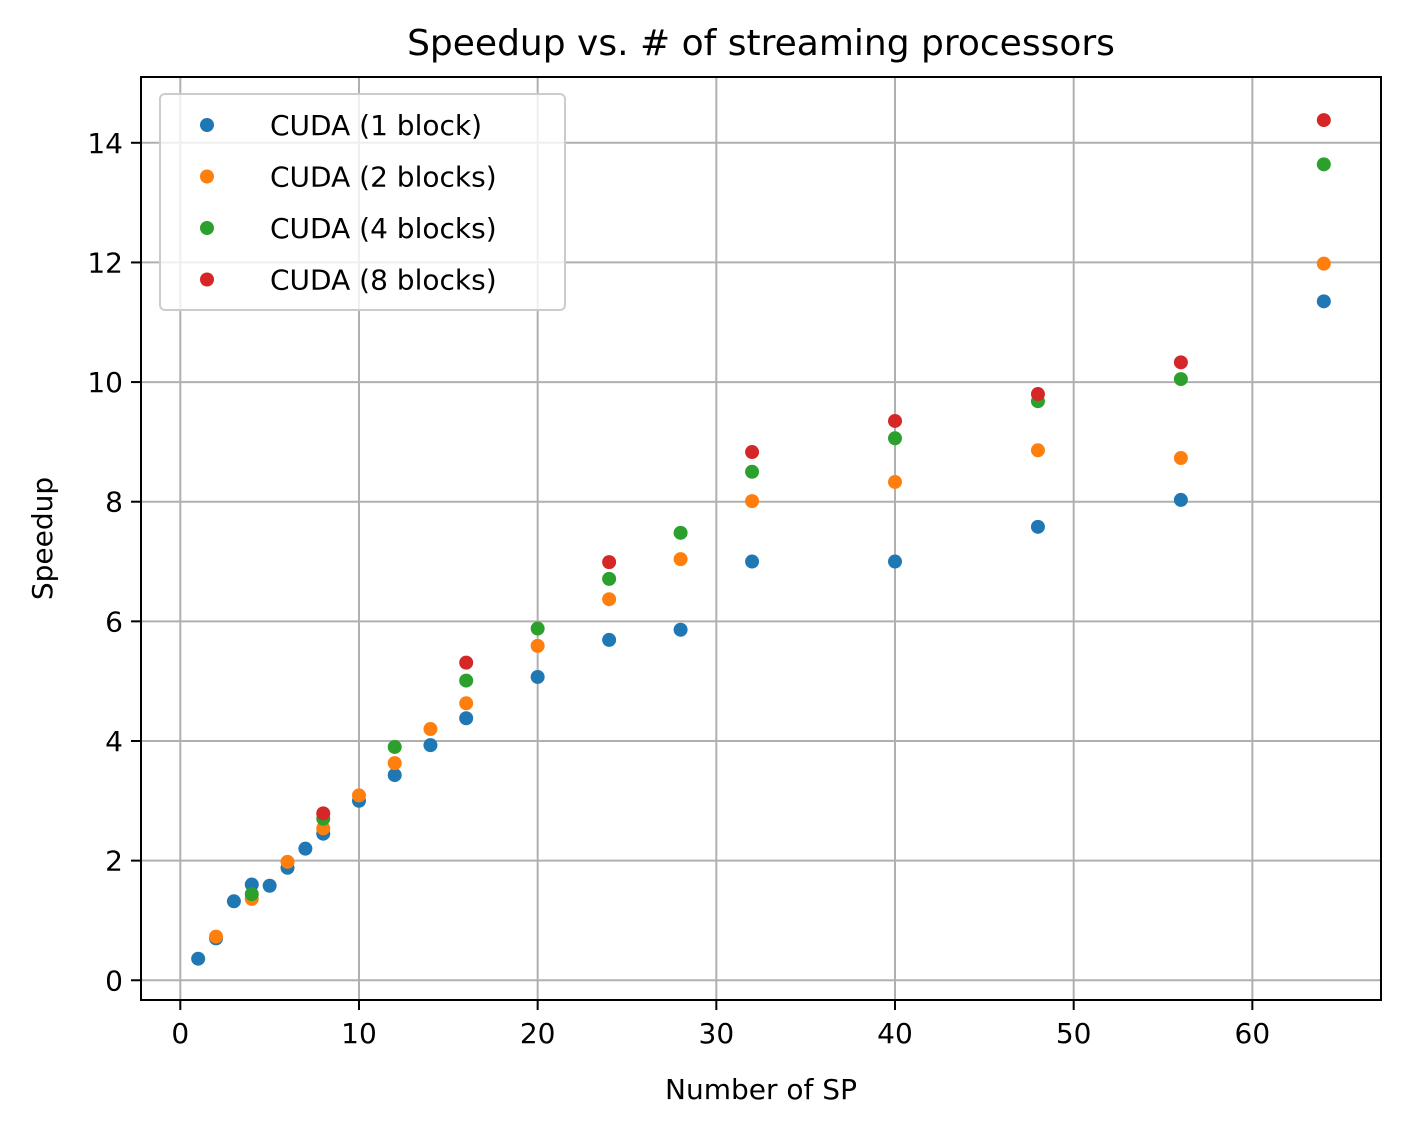 The height and width of the screenshot is (1136, 1406). Describe the element at coordinates (383, 177) in the screenshot. I see `legend-label: CUDA (2 blocks)` at that location.